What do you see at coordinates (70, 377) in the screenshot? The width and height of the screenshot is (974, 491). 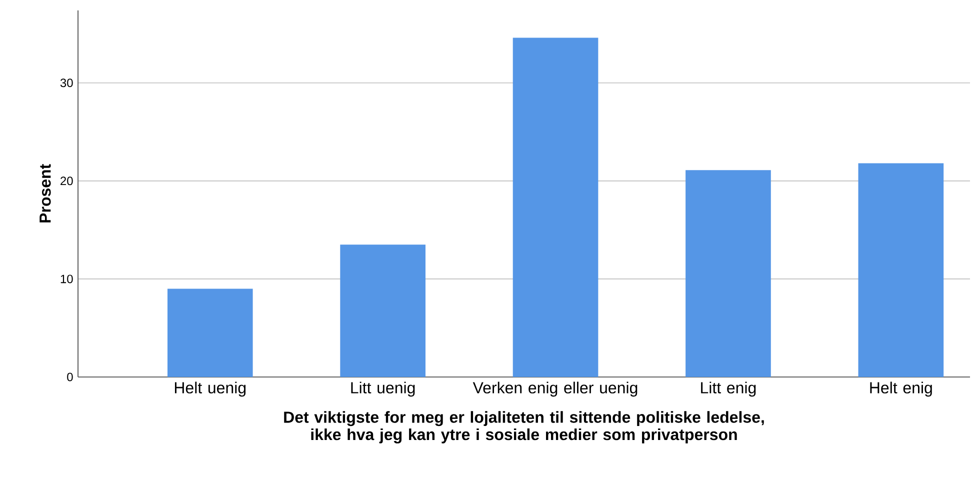 I see `y-tick-label: 0` at bounding box center [70, 377].